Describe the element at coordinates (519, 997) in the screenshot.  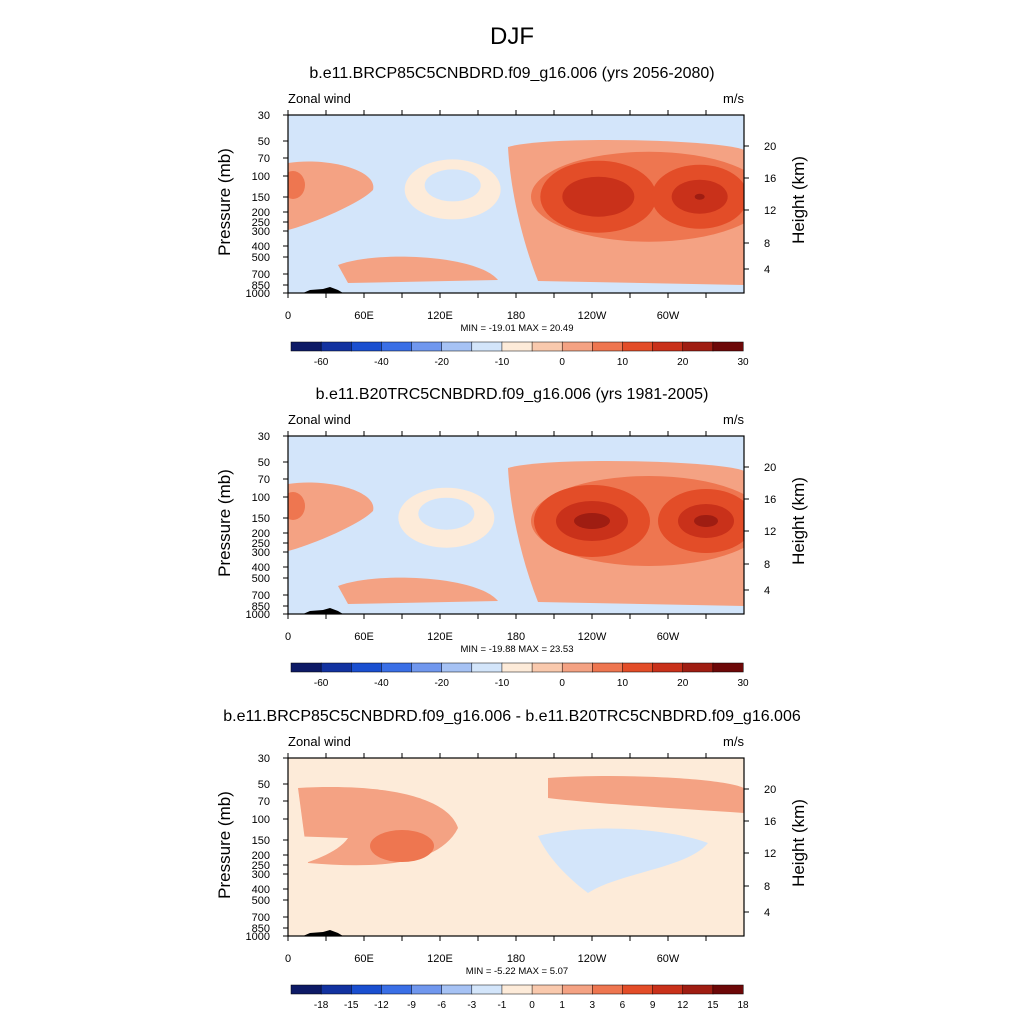
I see `colorbar: -18 -15 -12 -9 -6 -3 -1 0 1 3 6 9 12 15 18` at that location.